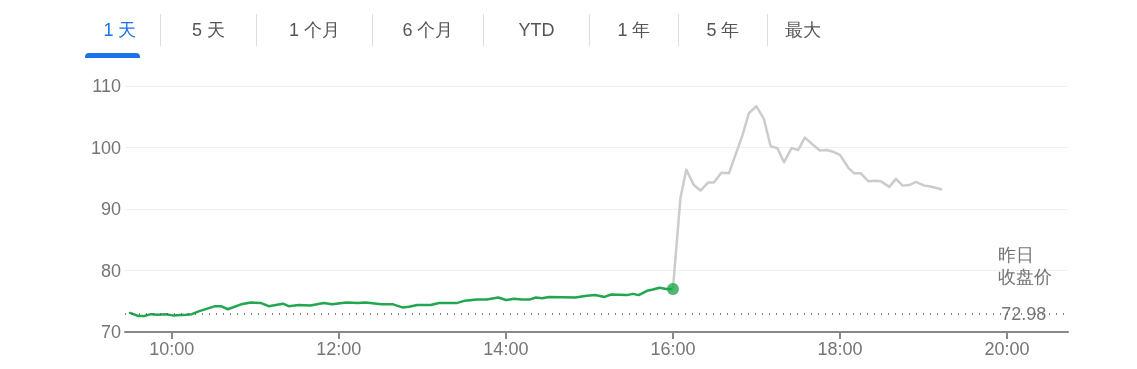  Describe the element at coordinates (1007, 349) in the screenshot. I see `x-tick-label: 20:00` at that location.